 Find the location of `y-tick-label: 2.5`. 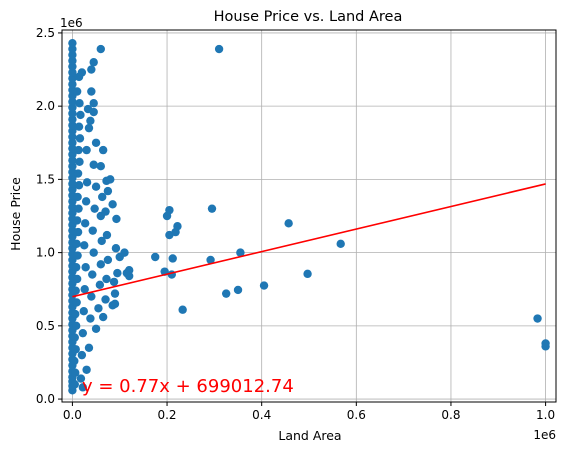

y-tick-label: 2.5 is located at coordinates (45, 33).